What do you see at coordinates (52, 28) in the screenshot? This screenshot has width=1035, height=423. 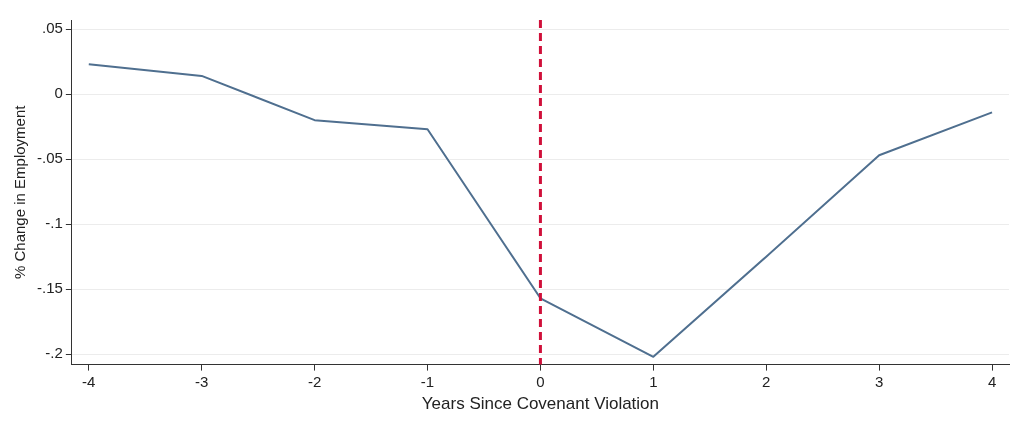 I see `y-tick-label: .05` at bounding box center [52, 28].